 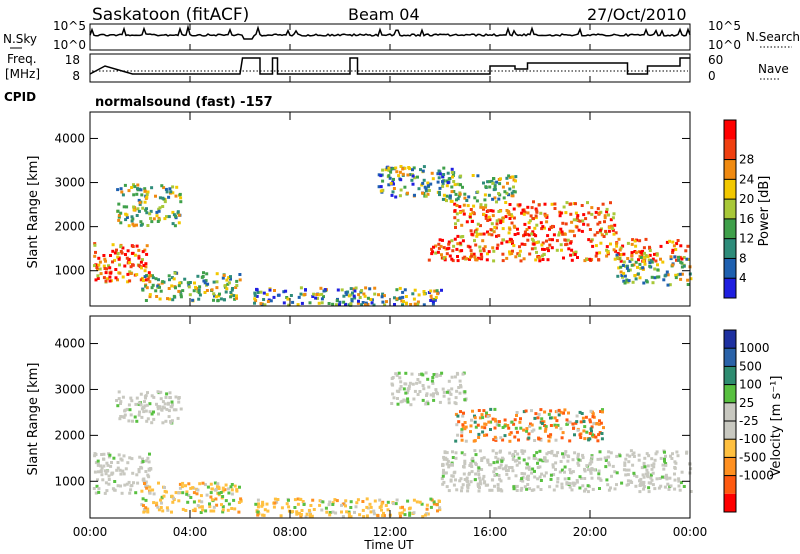 I want to click on beam-title: Beam 04, so click(x=384, y=14).